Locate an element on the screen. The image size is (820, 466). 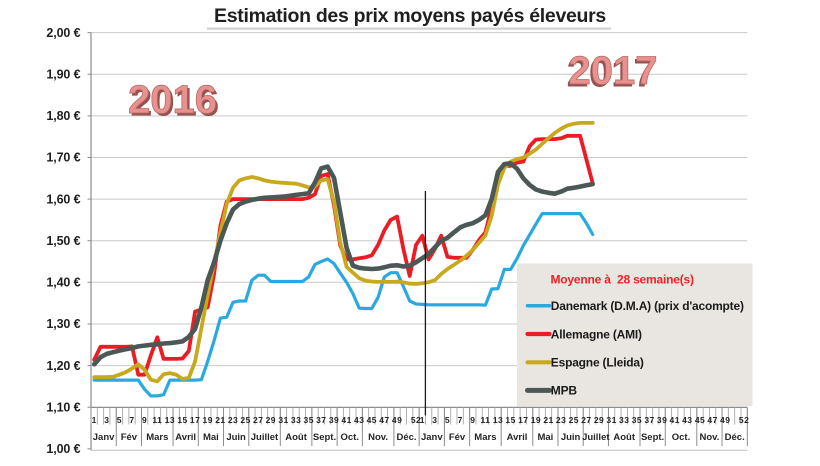
svg-text: Espagne (Lleida) is located at coordinates (597, 363).